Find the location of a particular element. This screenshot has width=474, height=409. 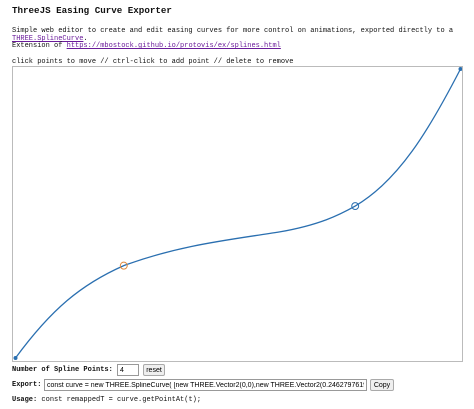

export-label: Export: is located at coordinates (27, 385).